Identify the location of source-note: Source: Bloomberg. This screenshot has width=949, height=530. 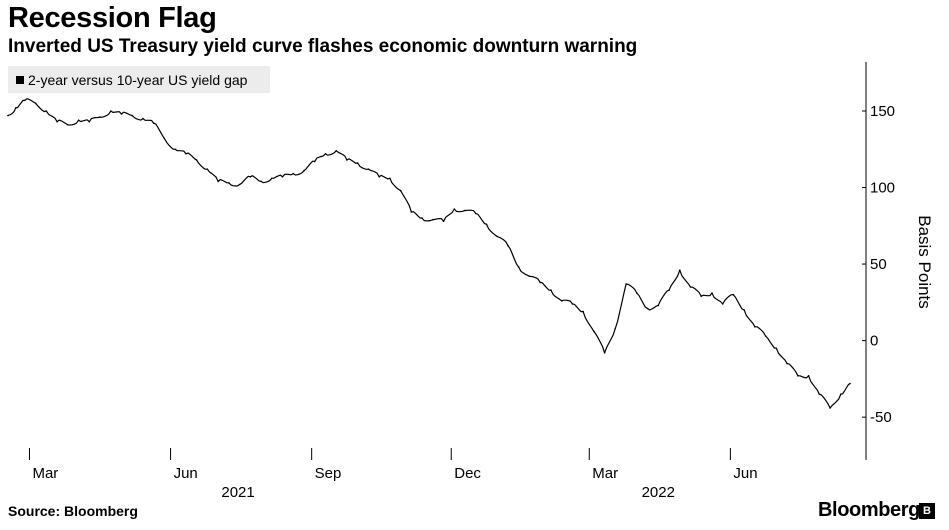
(73, 511).